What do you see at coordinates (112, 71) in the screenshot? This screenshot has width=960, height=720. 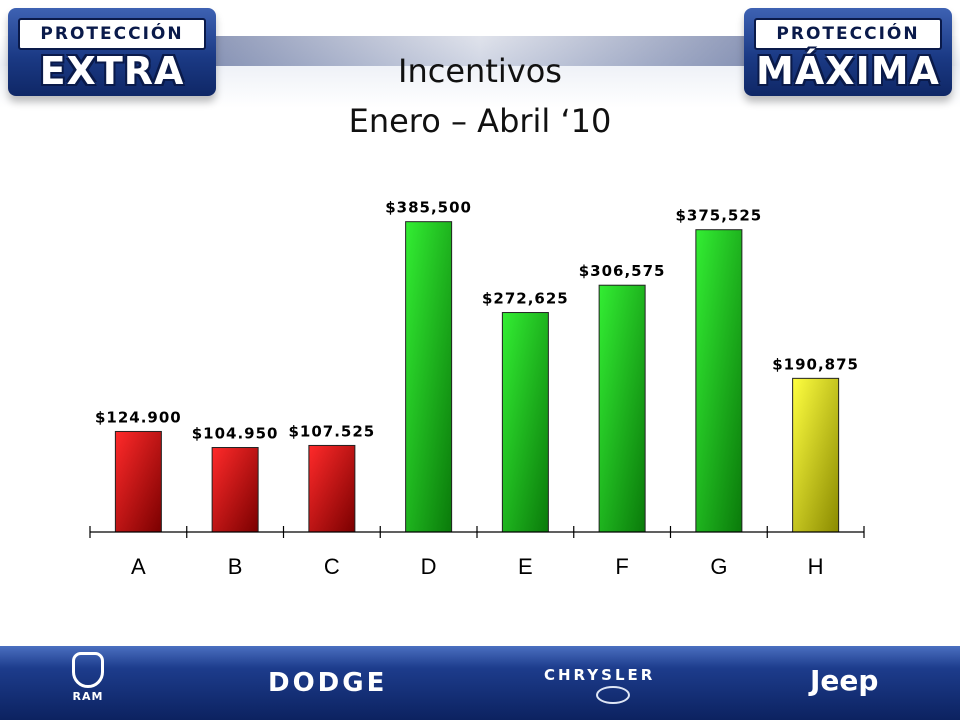 I see `badge-left-big-label: EXTRA` at bounding box center [112, 71].